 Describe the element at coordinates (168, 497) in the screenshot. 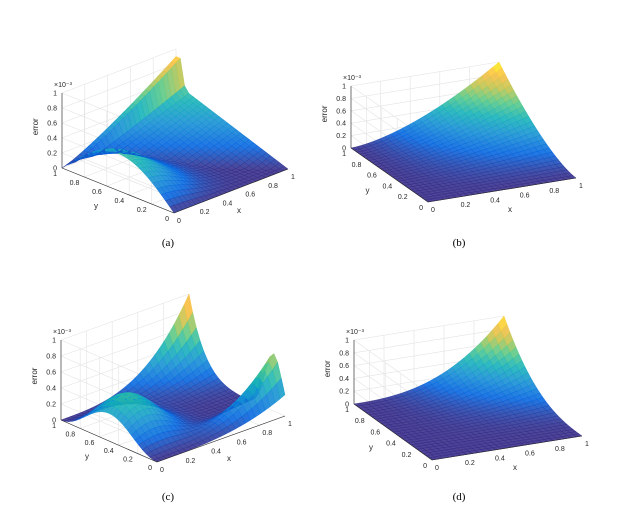

I see `caption-c: (c)` at that location.